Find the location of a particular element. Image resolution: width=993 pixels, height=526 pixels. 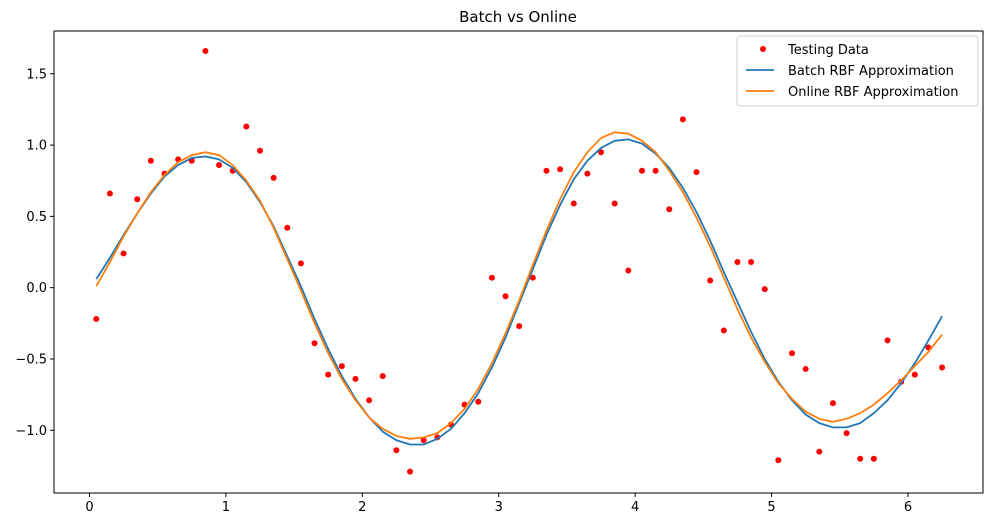

chart-title: Batch vs Online is located at coordinates (518, 17).